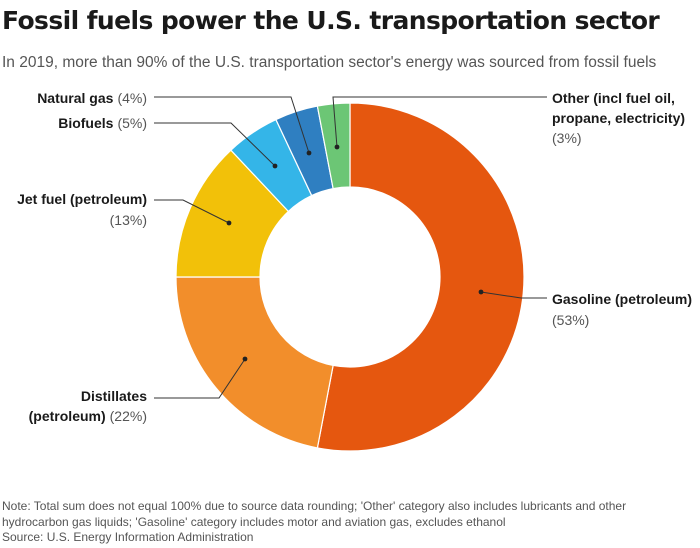 The height and width of the screenshot is (548, 700). I want to click on slice-other, so click(333, 146).